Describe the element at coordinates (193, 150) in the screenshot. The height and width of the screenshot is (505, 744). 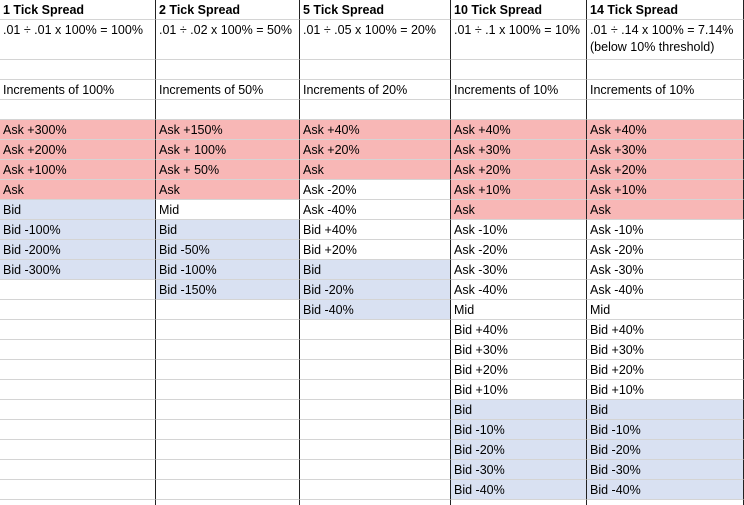
I see `price-level: Ask + 100%` at that location.